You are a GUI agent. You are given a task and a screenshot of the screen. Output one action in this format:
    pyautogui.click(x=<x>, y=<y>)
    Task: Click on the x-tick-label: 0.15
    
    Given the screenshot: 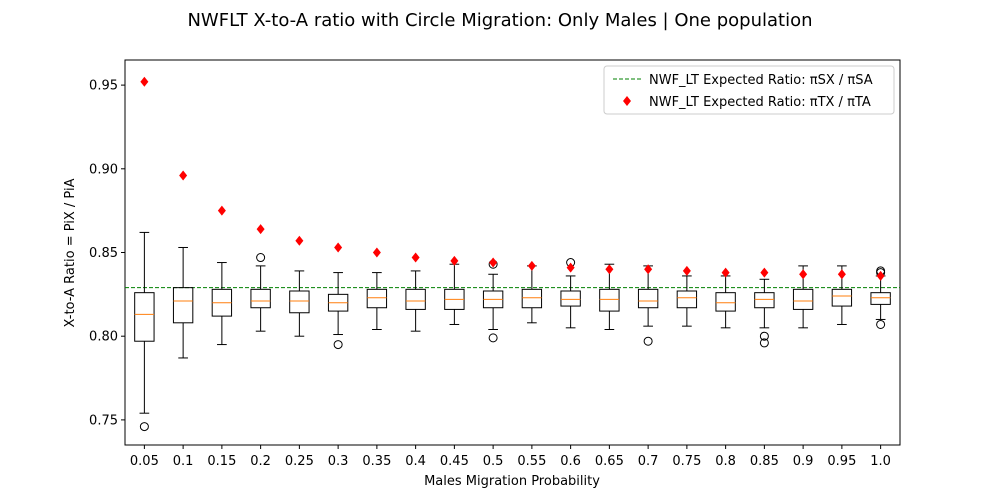 What is the action you would take?
    pyautogui.click(x=221, y=461)
    